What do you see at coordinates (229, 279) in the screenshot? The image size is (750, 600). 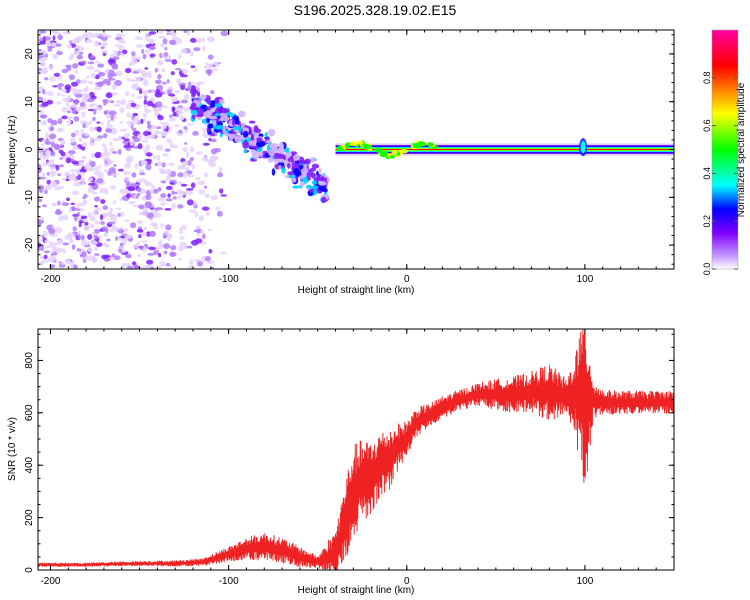 I see `spectrogram-xtick-label: -100` at bounding box center [229, 279].